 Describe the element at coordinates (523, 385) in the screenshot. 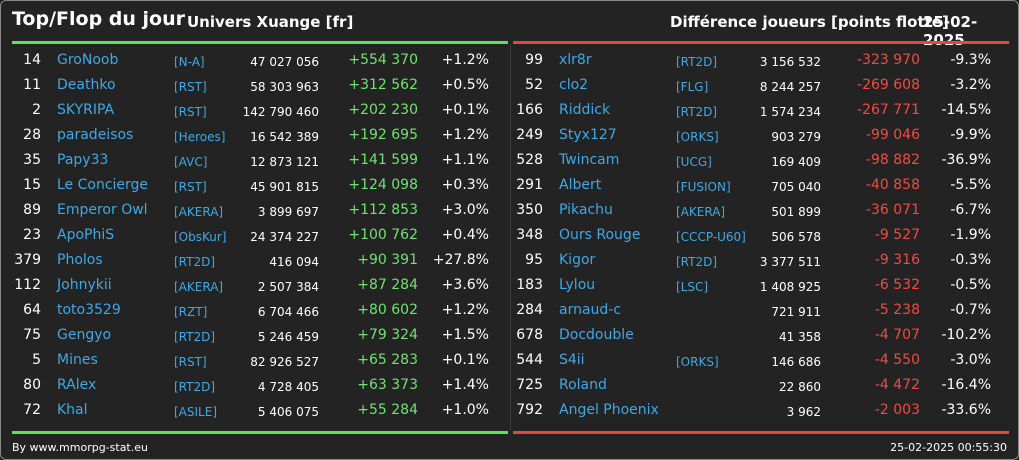

I see `player-rank: 725` at that location.